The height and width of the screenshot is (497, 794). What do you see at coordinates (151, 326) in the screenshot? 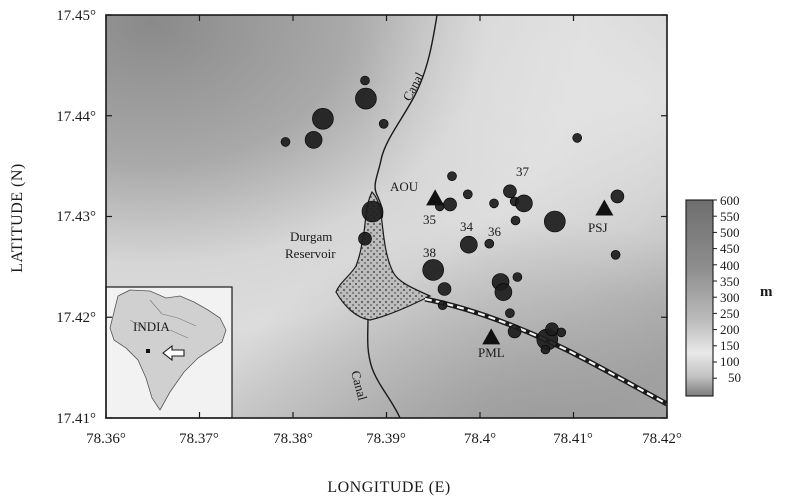
I see `inset-india-label: INDIA` at bounding box center [151, 326].